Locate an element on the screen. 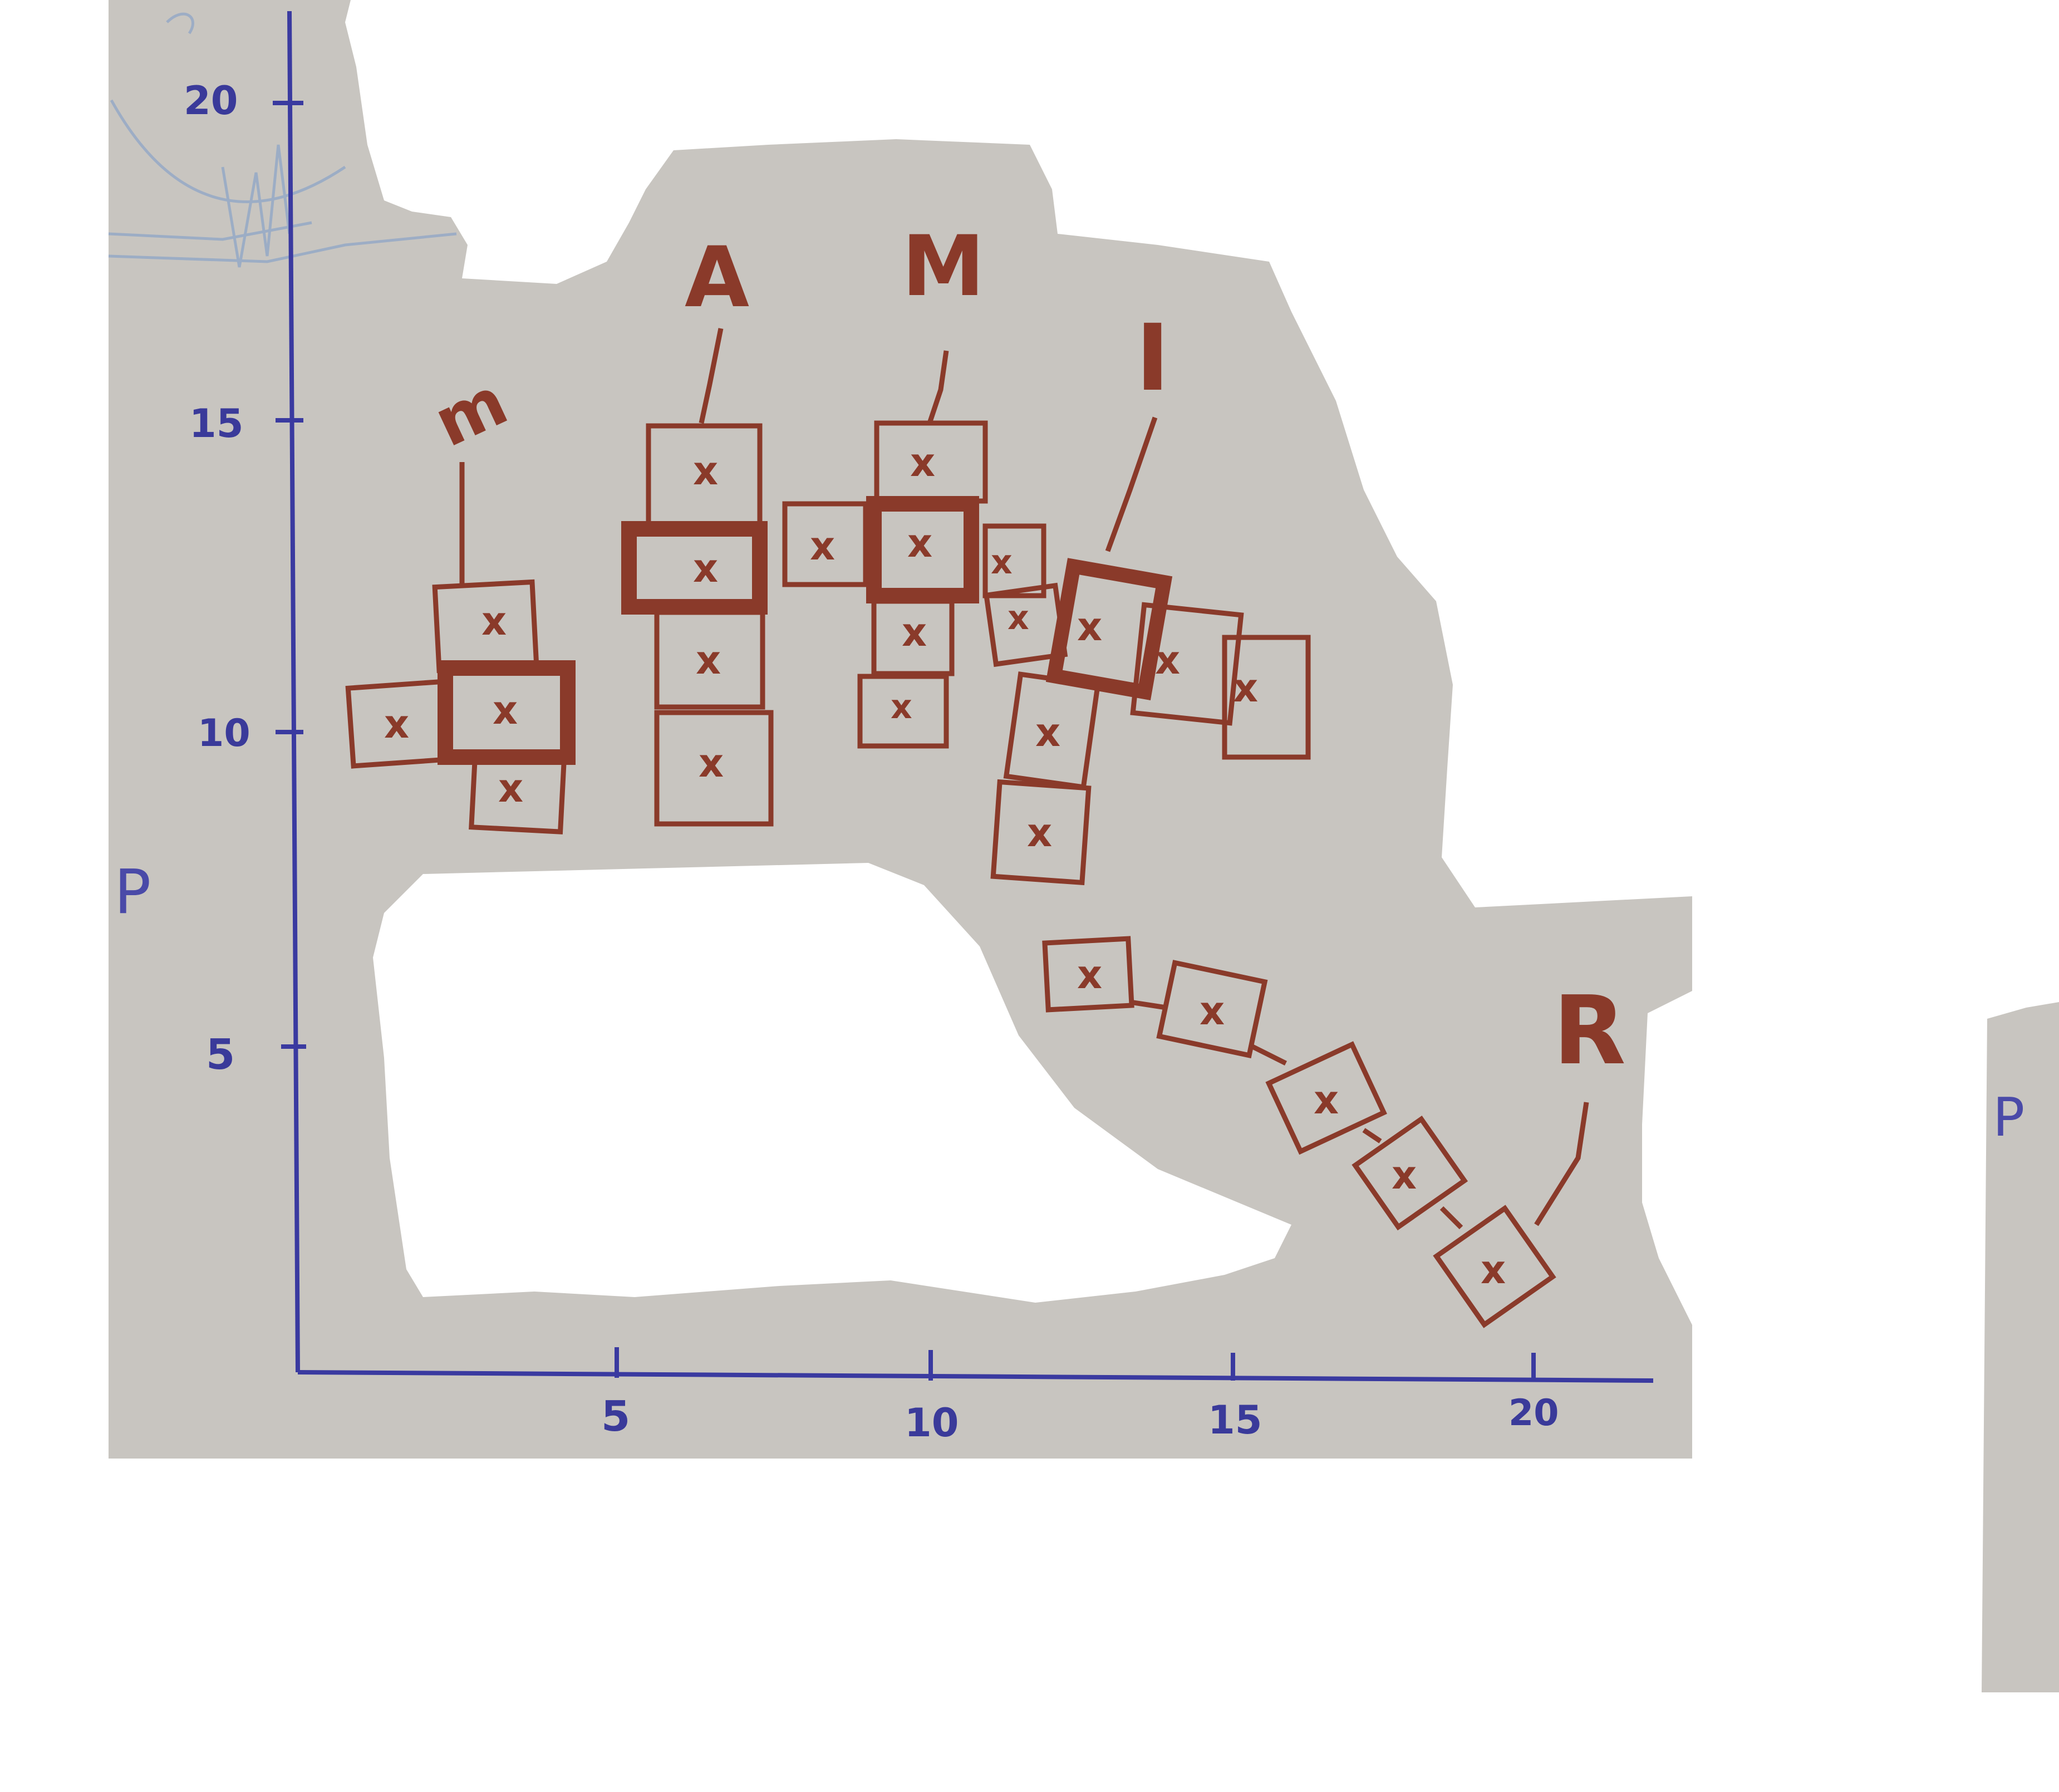  mark-m-center: x is located at coordinates (505, 710).